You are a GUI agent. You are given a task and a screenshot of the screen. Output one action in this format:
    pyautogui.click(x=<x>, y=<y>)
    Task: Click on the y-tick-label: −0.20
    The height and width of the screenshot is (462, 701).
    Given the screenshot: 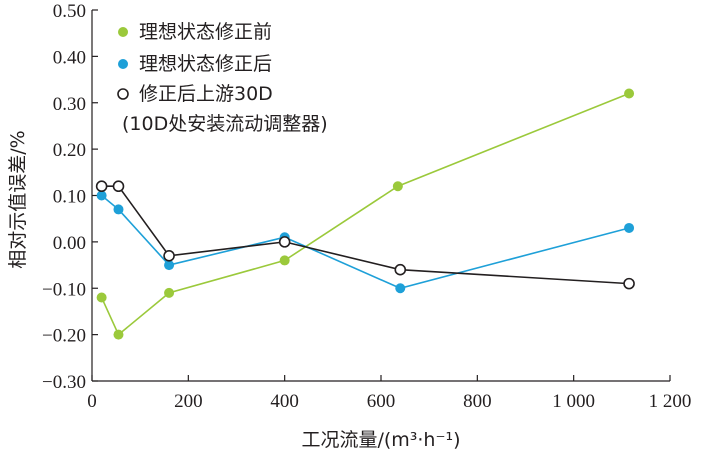 What is the action you would take?
    pyautogui.click(x=64, y=336)
    